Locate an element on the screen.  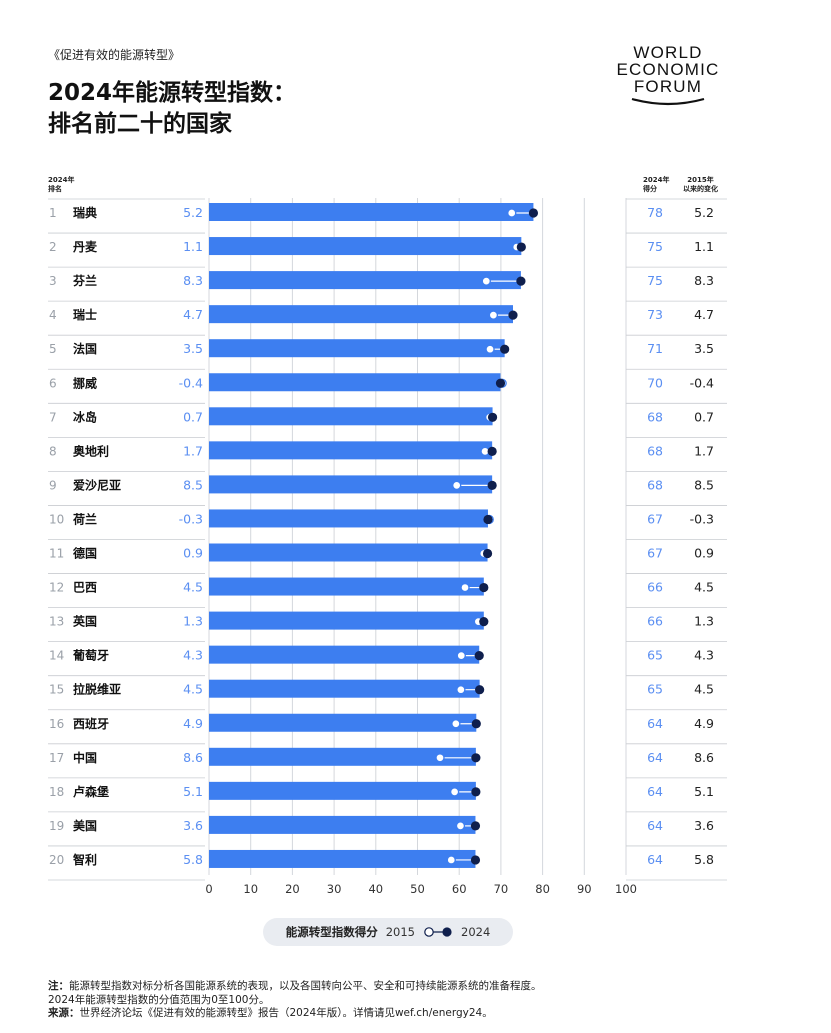
change-value: 1.1 is located at coordinates (704, 246).